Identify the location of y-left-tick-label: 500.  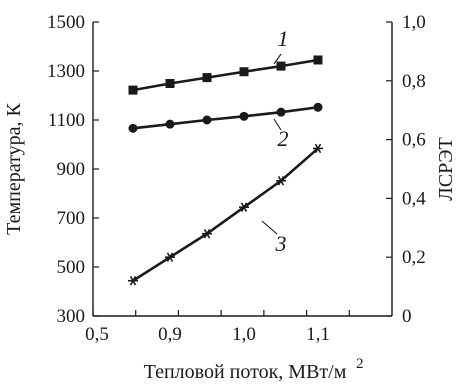
(71, 267).